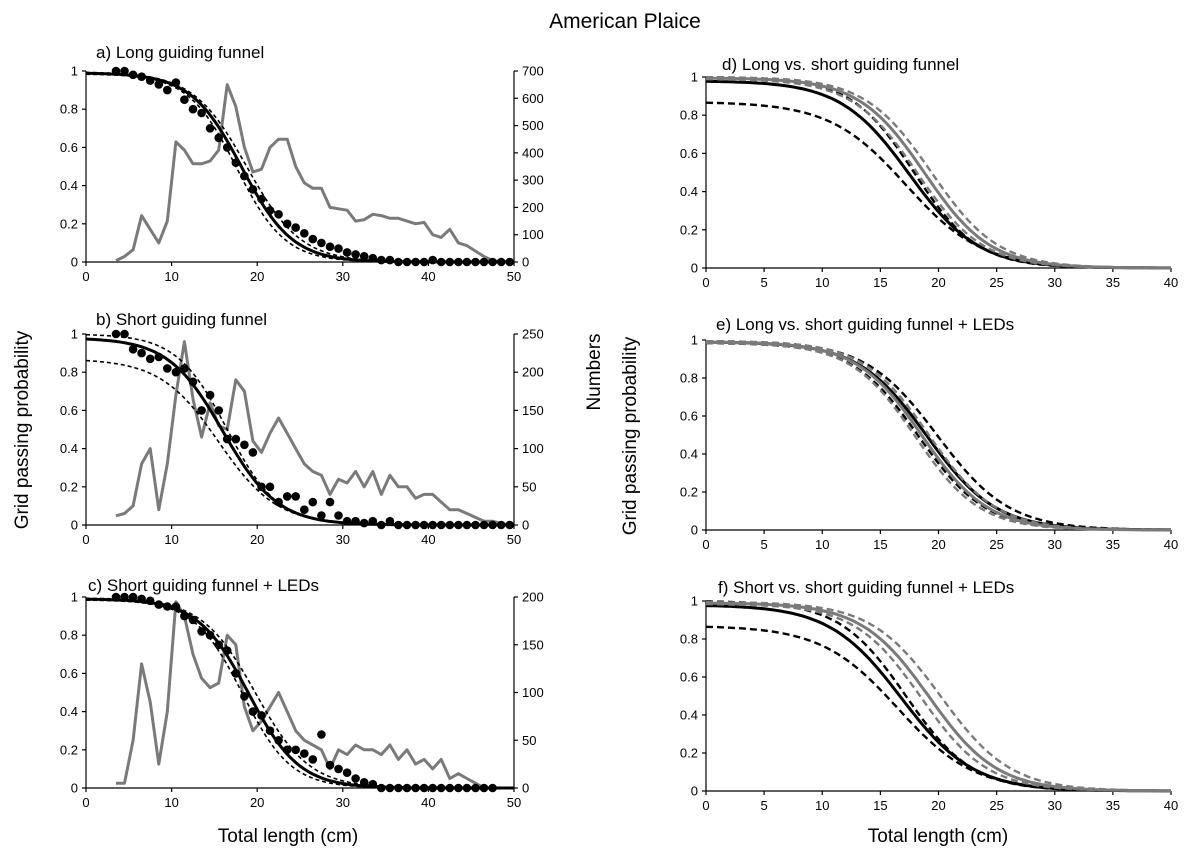 The image size is (1185, 849). Describe the element at coordinates (533, 98) in the screenshot. I see `secondary-y-tick-label: 600` at that location.